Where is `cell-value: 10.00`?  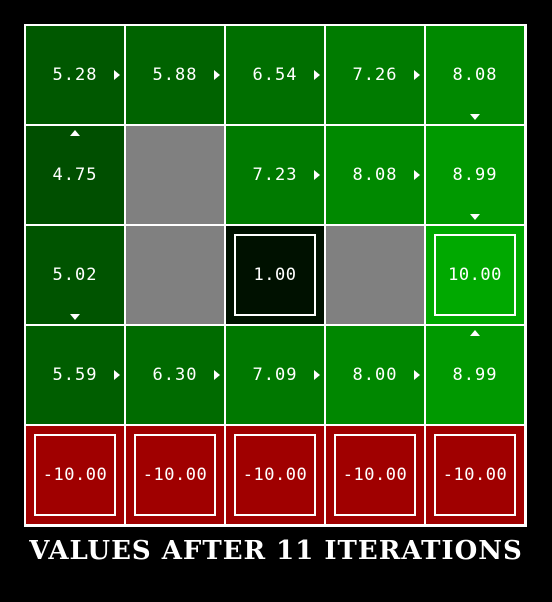
cell-value: 10.00 is located at coordinates (475, 275).